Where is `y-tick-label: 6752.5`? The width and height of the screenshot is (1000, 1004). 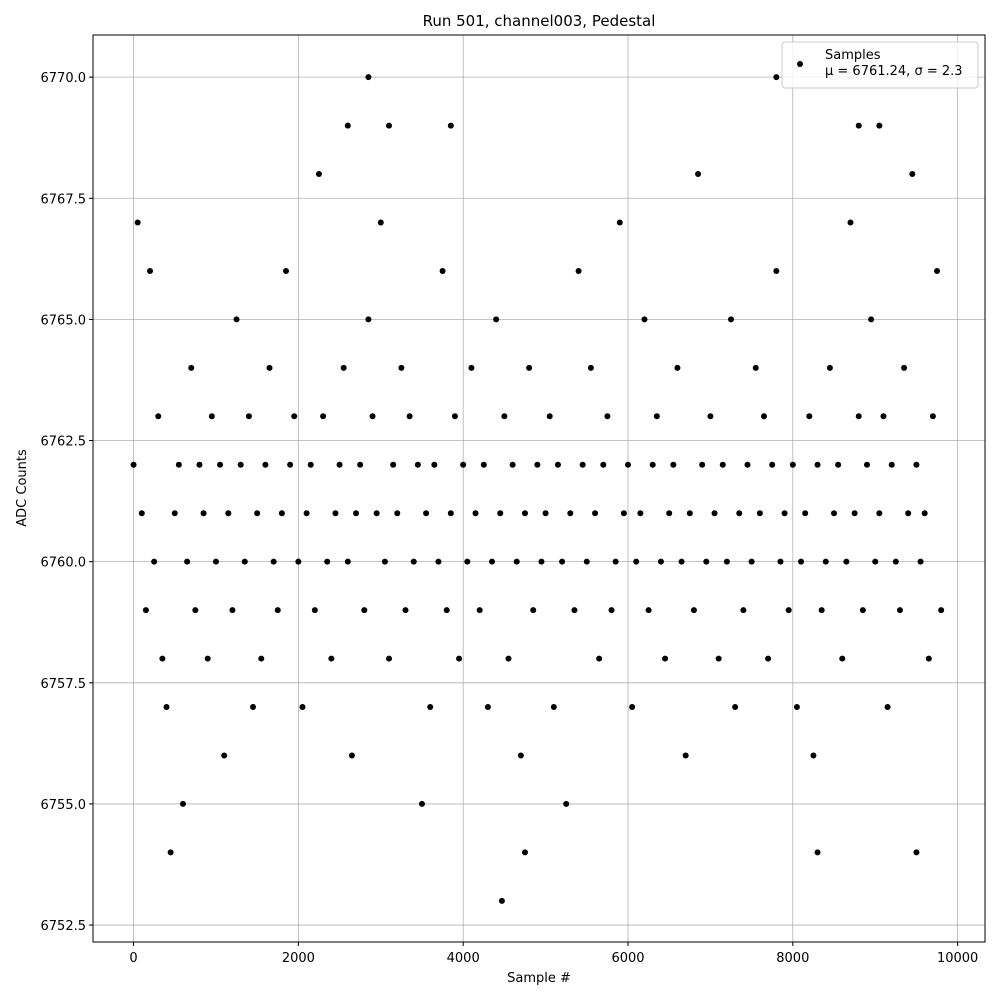 y-tick-label: 6752.5 is located at coordinates (64, 926).